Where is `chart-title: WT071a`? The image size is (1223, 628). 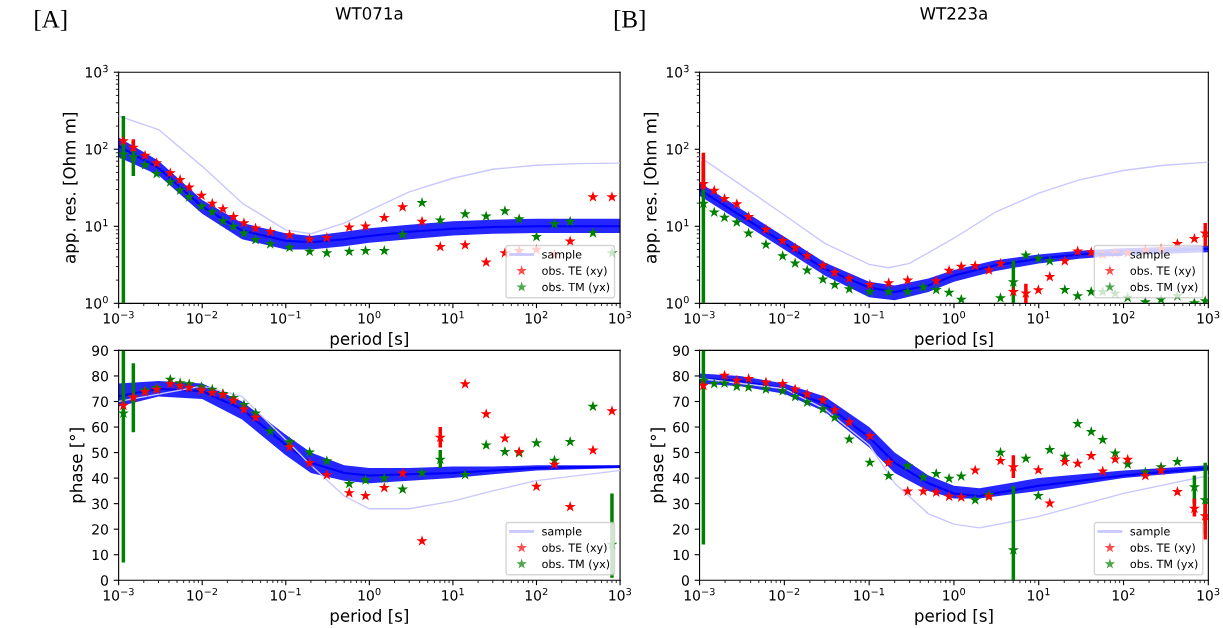 chart-title: WT071a is located at coordinates (369, 13).